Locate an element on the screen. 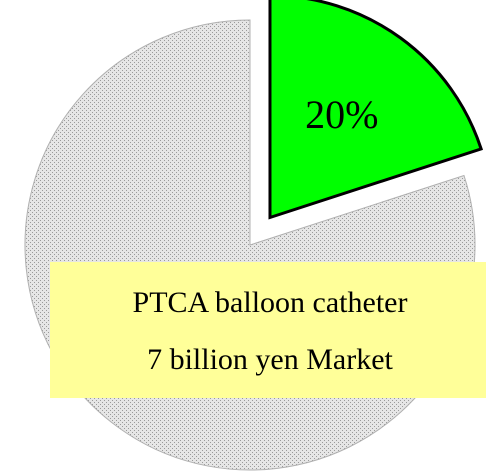 The height and width of the screenshot is (471, 486). annotation: PTCA balloon catheter is located at coordinates (270, 302).